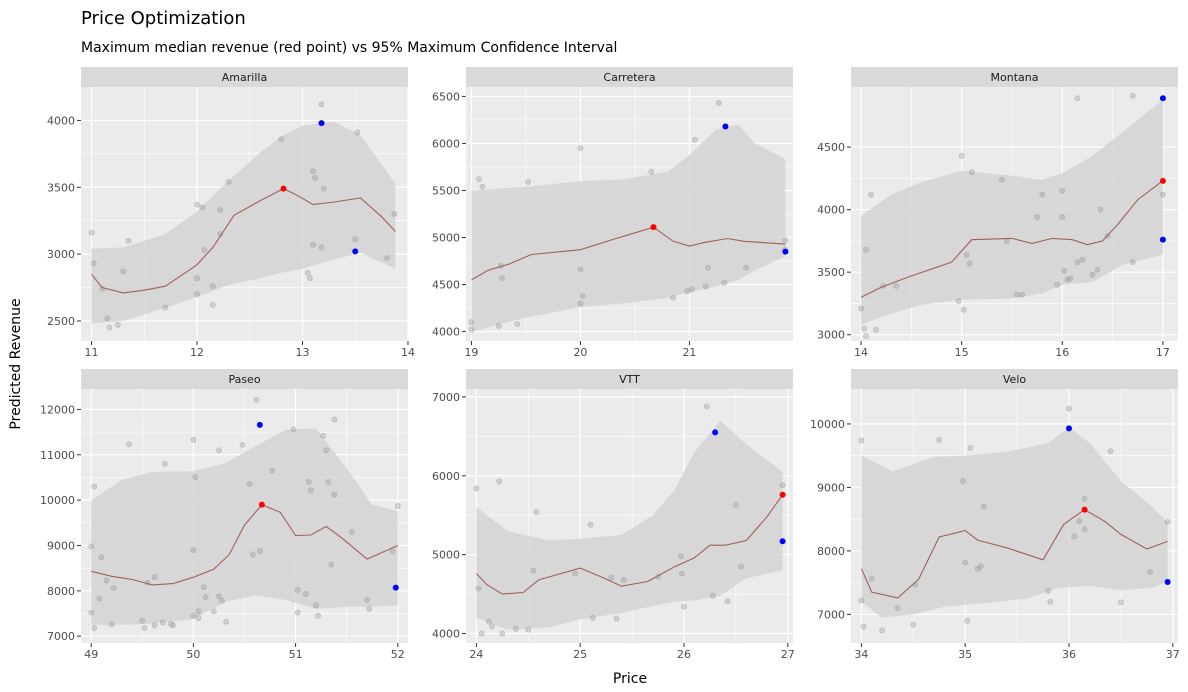  Describe the element at coordinates (471, 352) in the screenshot. I see `x-tick-label: 19` at that location.